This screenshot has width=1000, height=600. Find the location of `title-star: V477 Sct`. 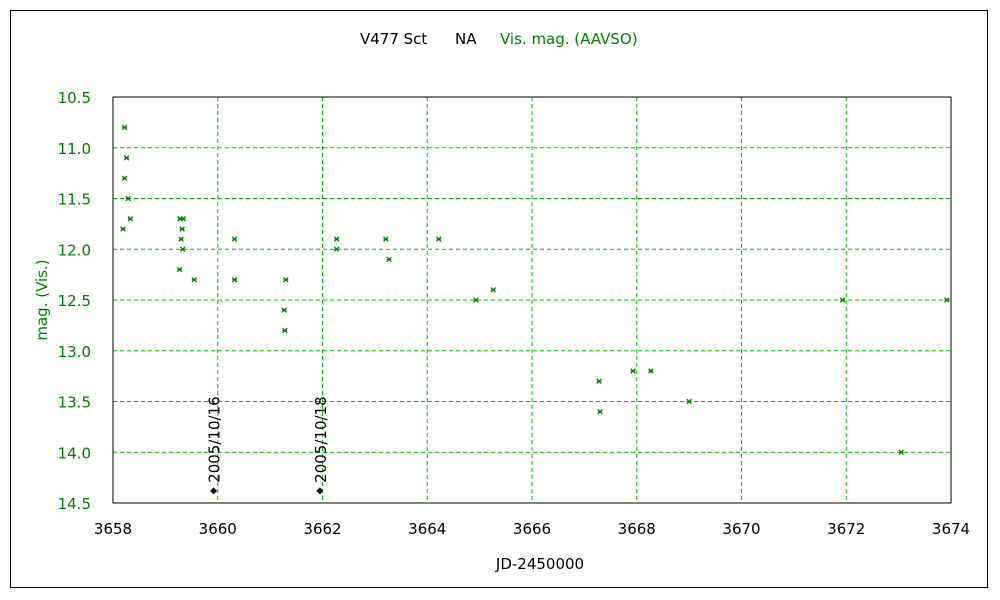

title-star: V477 Sct is located at coordinates (393, 39).